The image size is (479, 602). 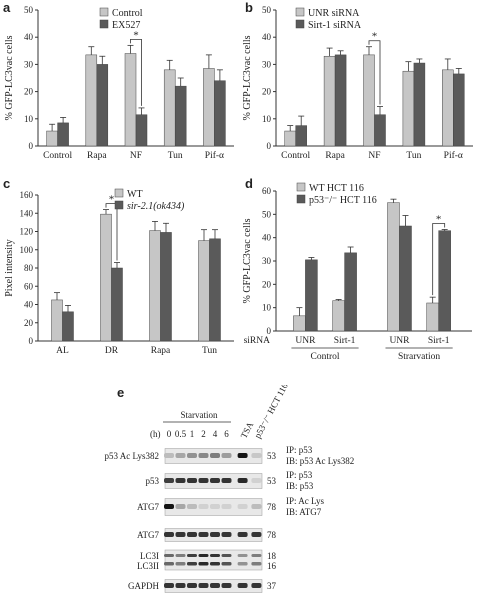 I want to click on time-prefix: (h), so click(x=155, y=434).